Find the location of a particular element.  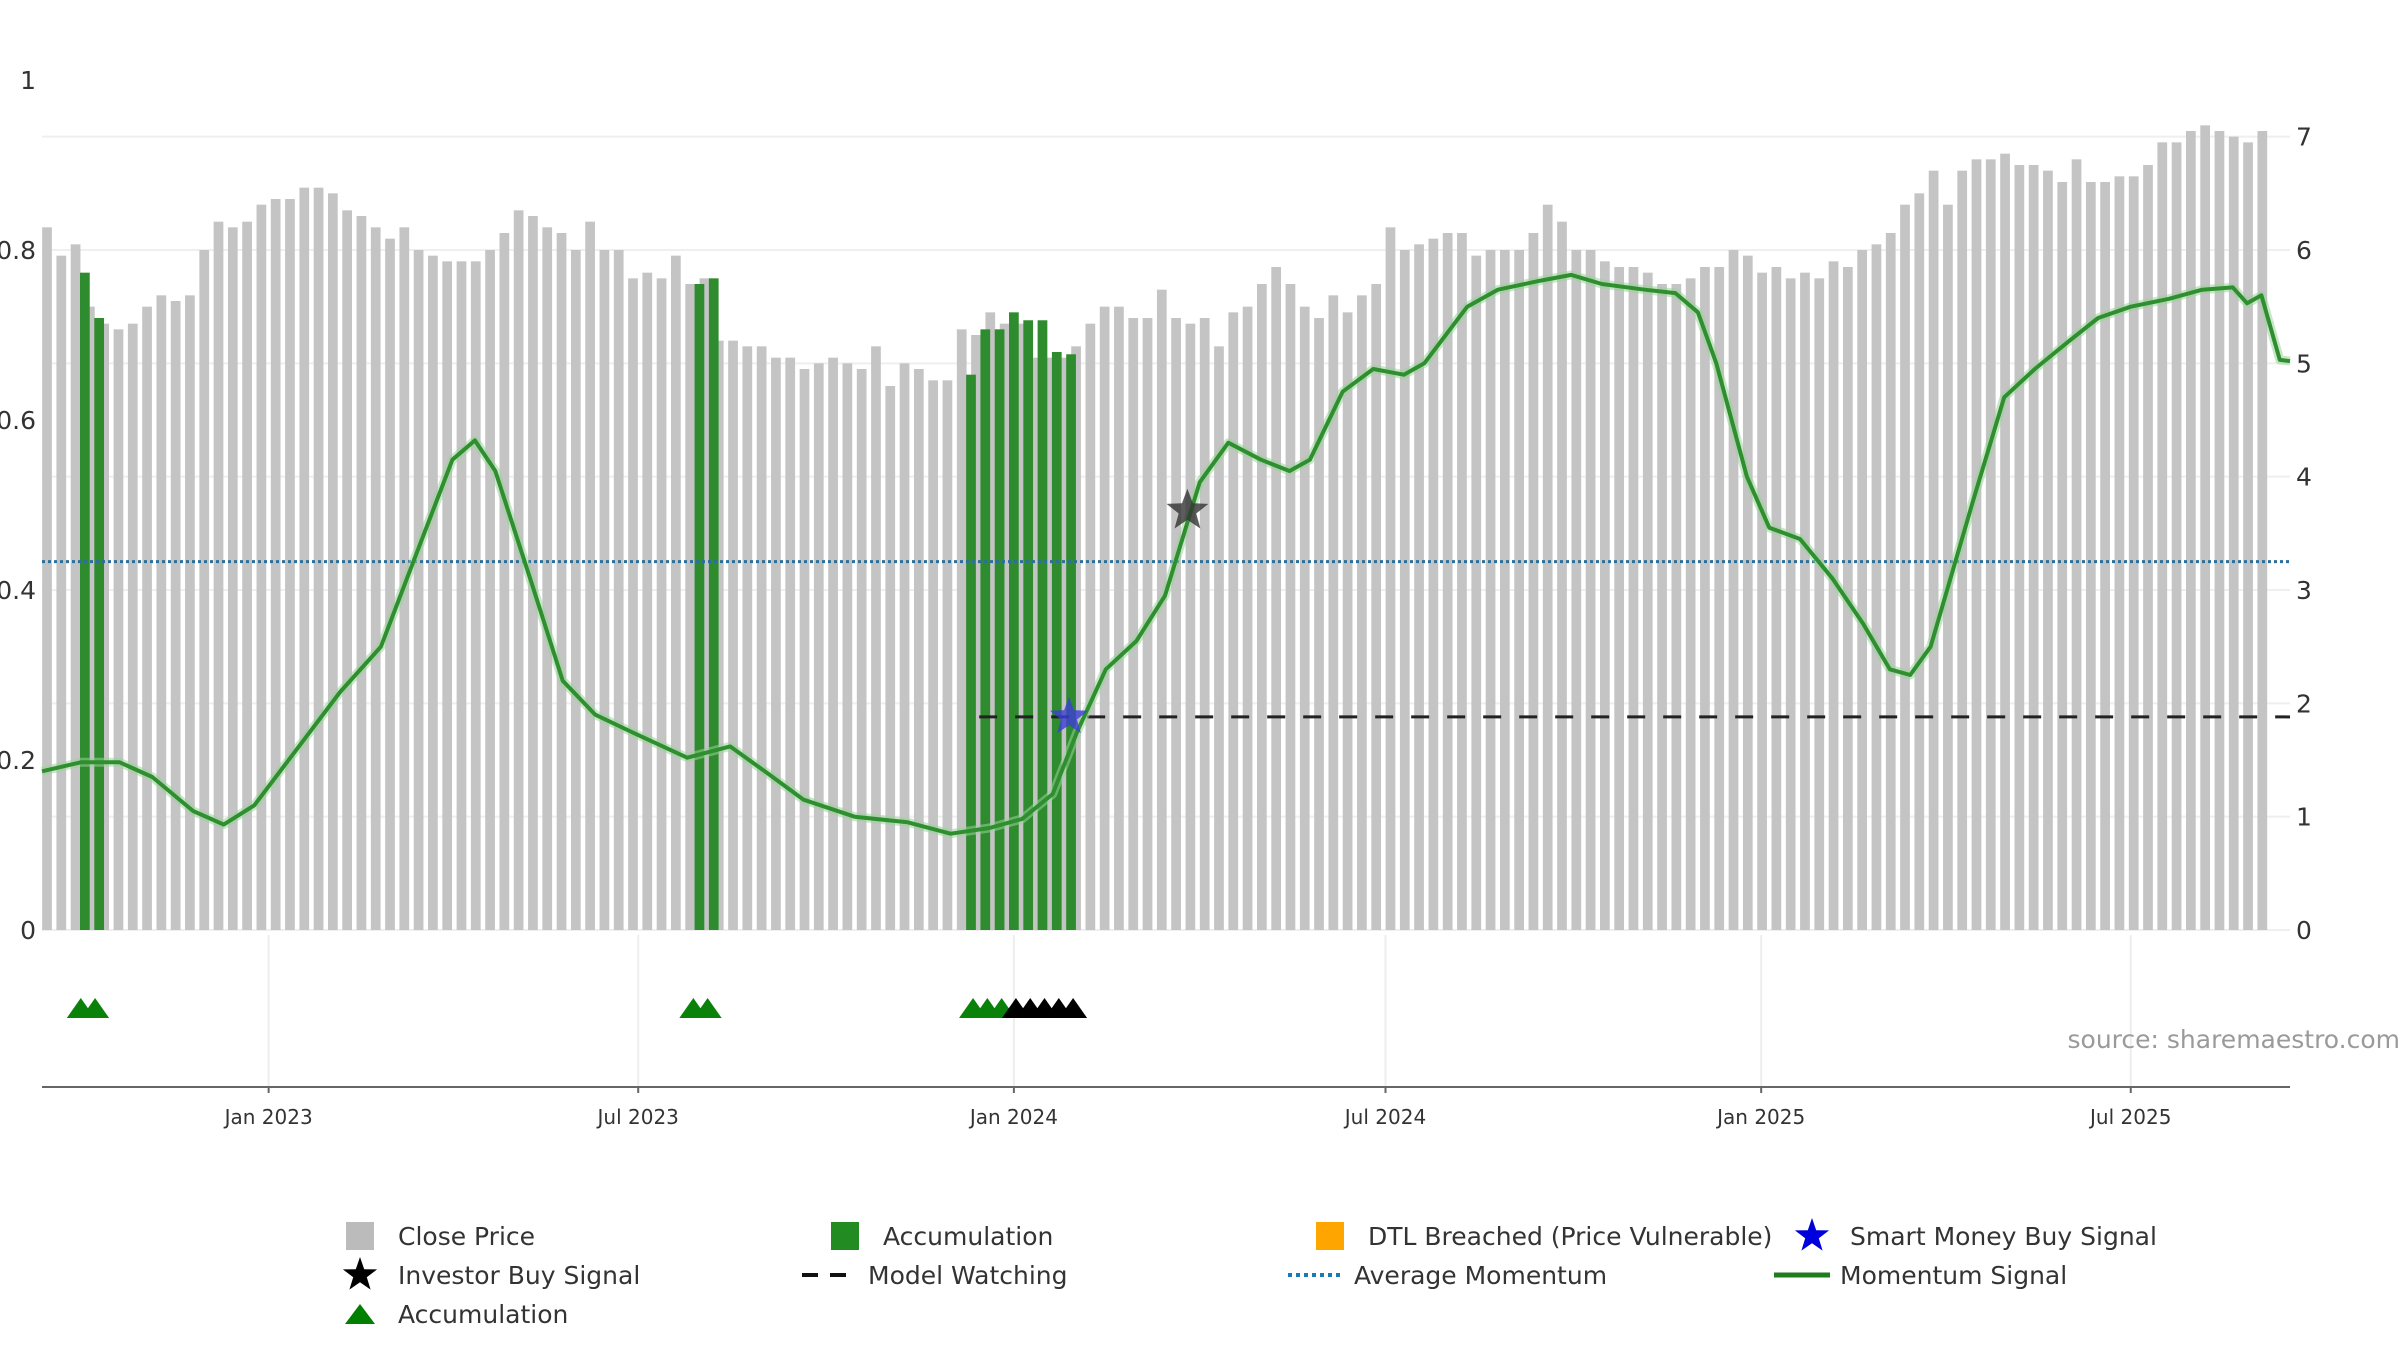

right-axis-tick-label: 6 is located at coordinates (2304, 250).